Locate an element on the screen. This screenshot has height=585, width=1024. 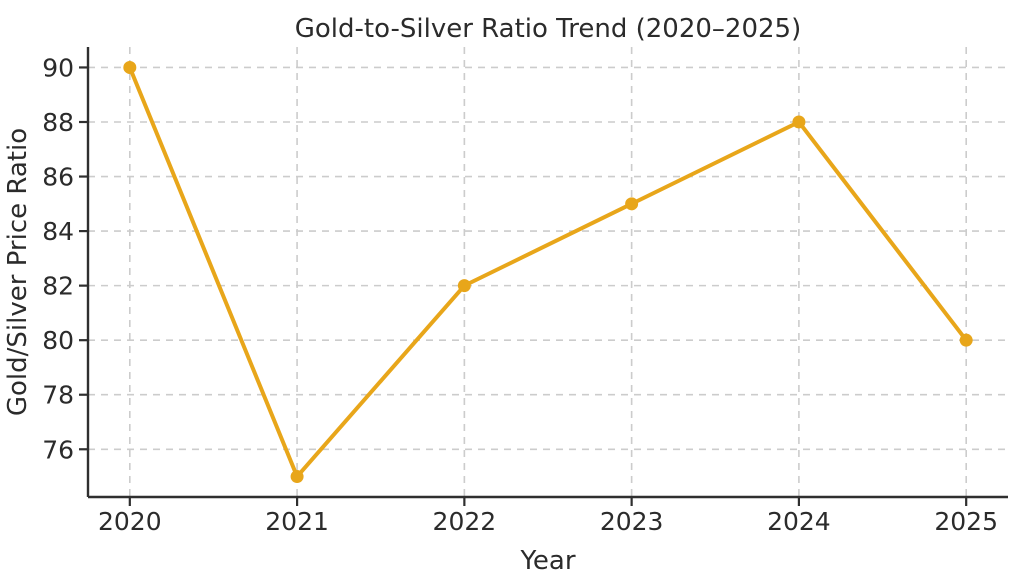
y-tick-label: 86 is located at coordinates (58, 177).